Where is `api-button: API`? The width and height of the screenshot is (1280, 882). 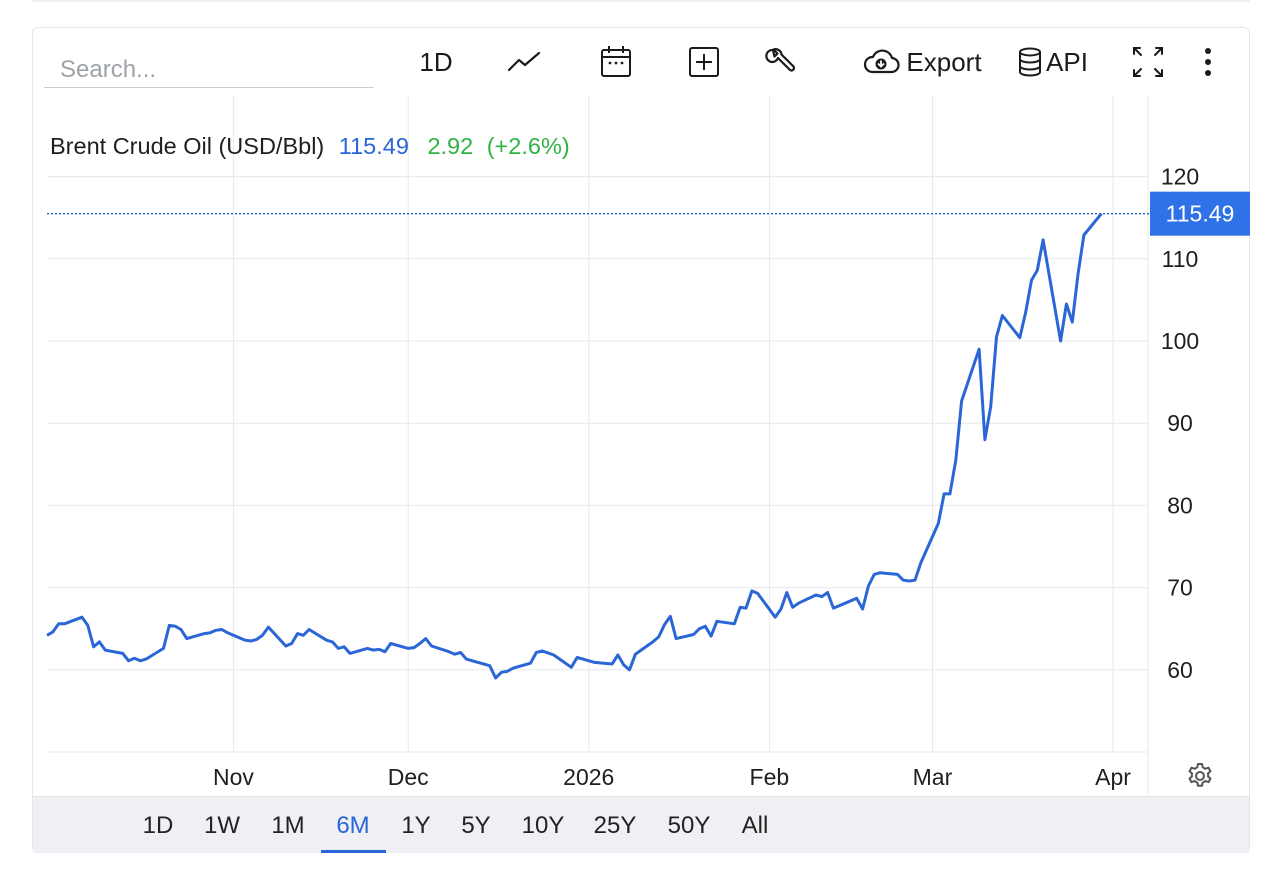 api-button: API is located at coordinates (1053, 62).